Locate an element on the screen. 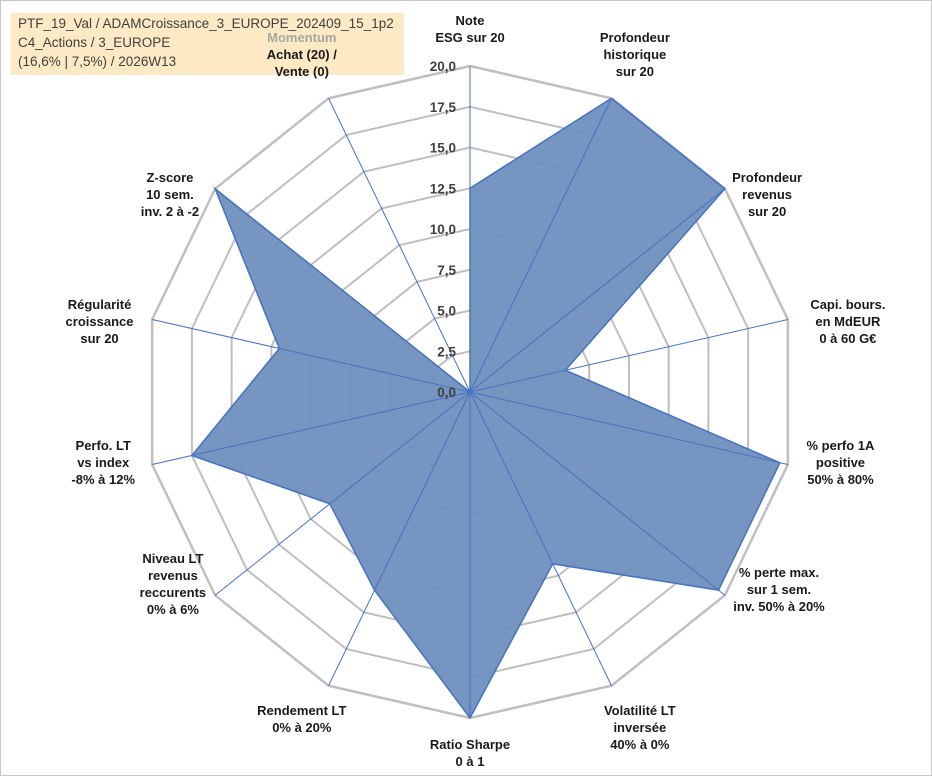 The height and width of the screenshot is (776, 932). axis-label: Momentum Achat (20) / Vente (0) is located at coordinates (302, 54).